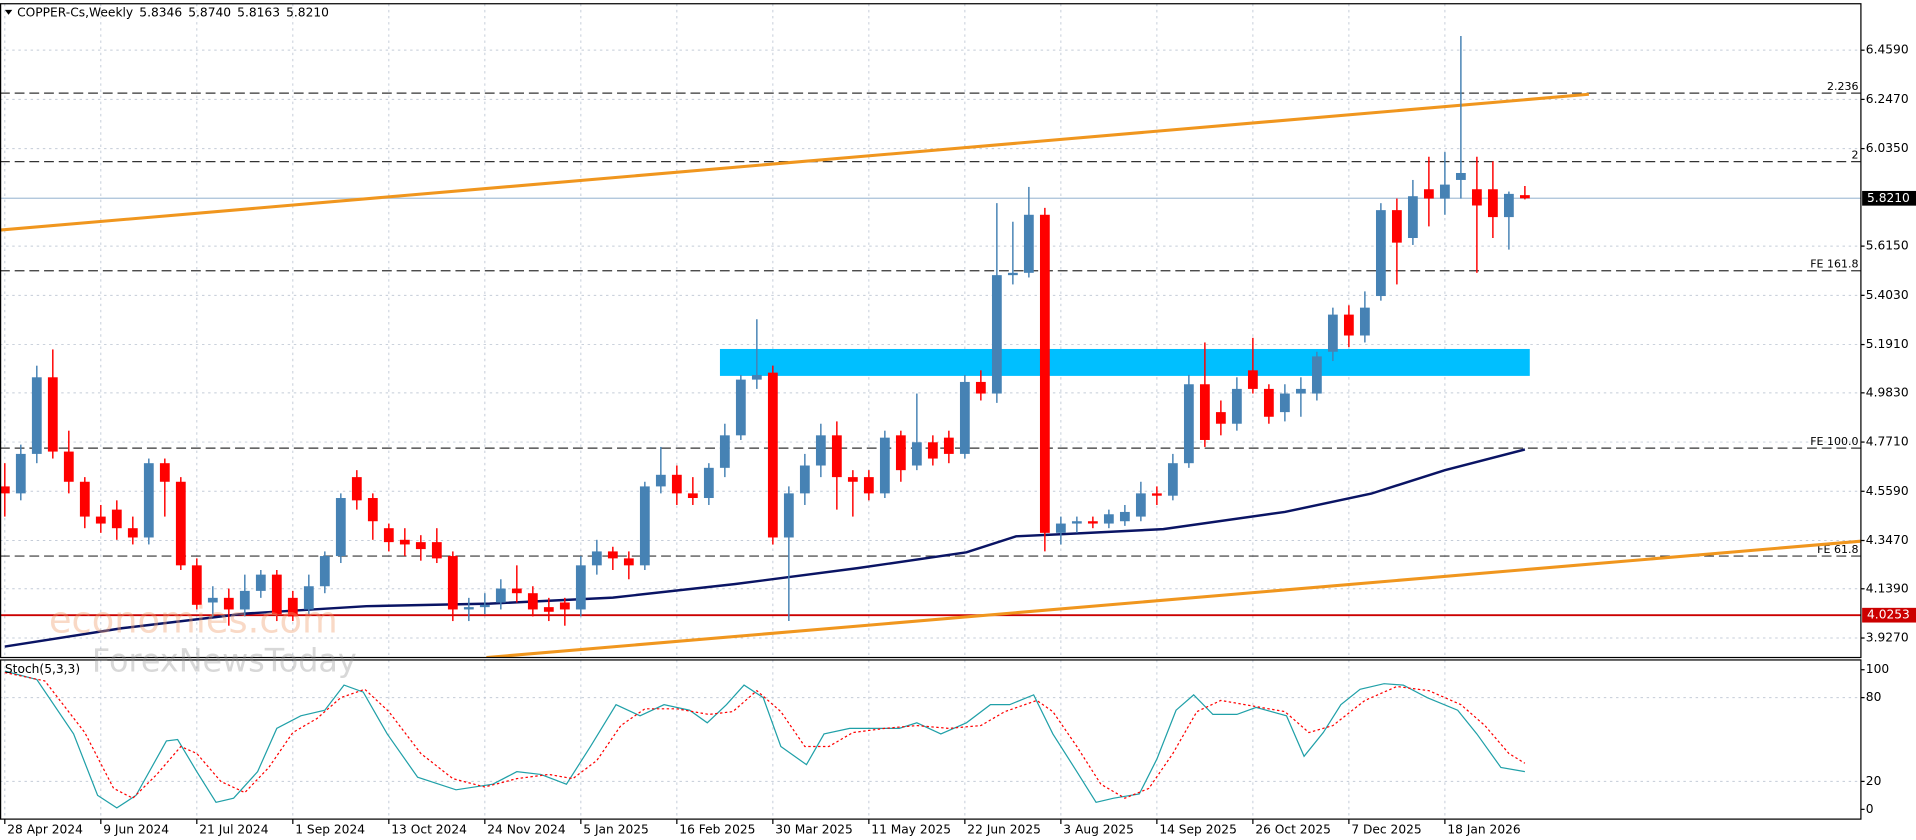 The height and width of the screenshot is (840, 1916). I want to click on y-tick-label: 4.1390, so click(1887, 588).